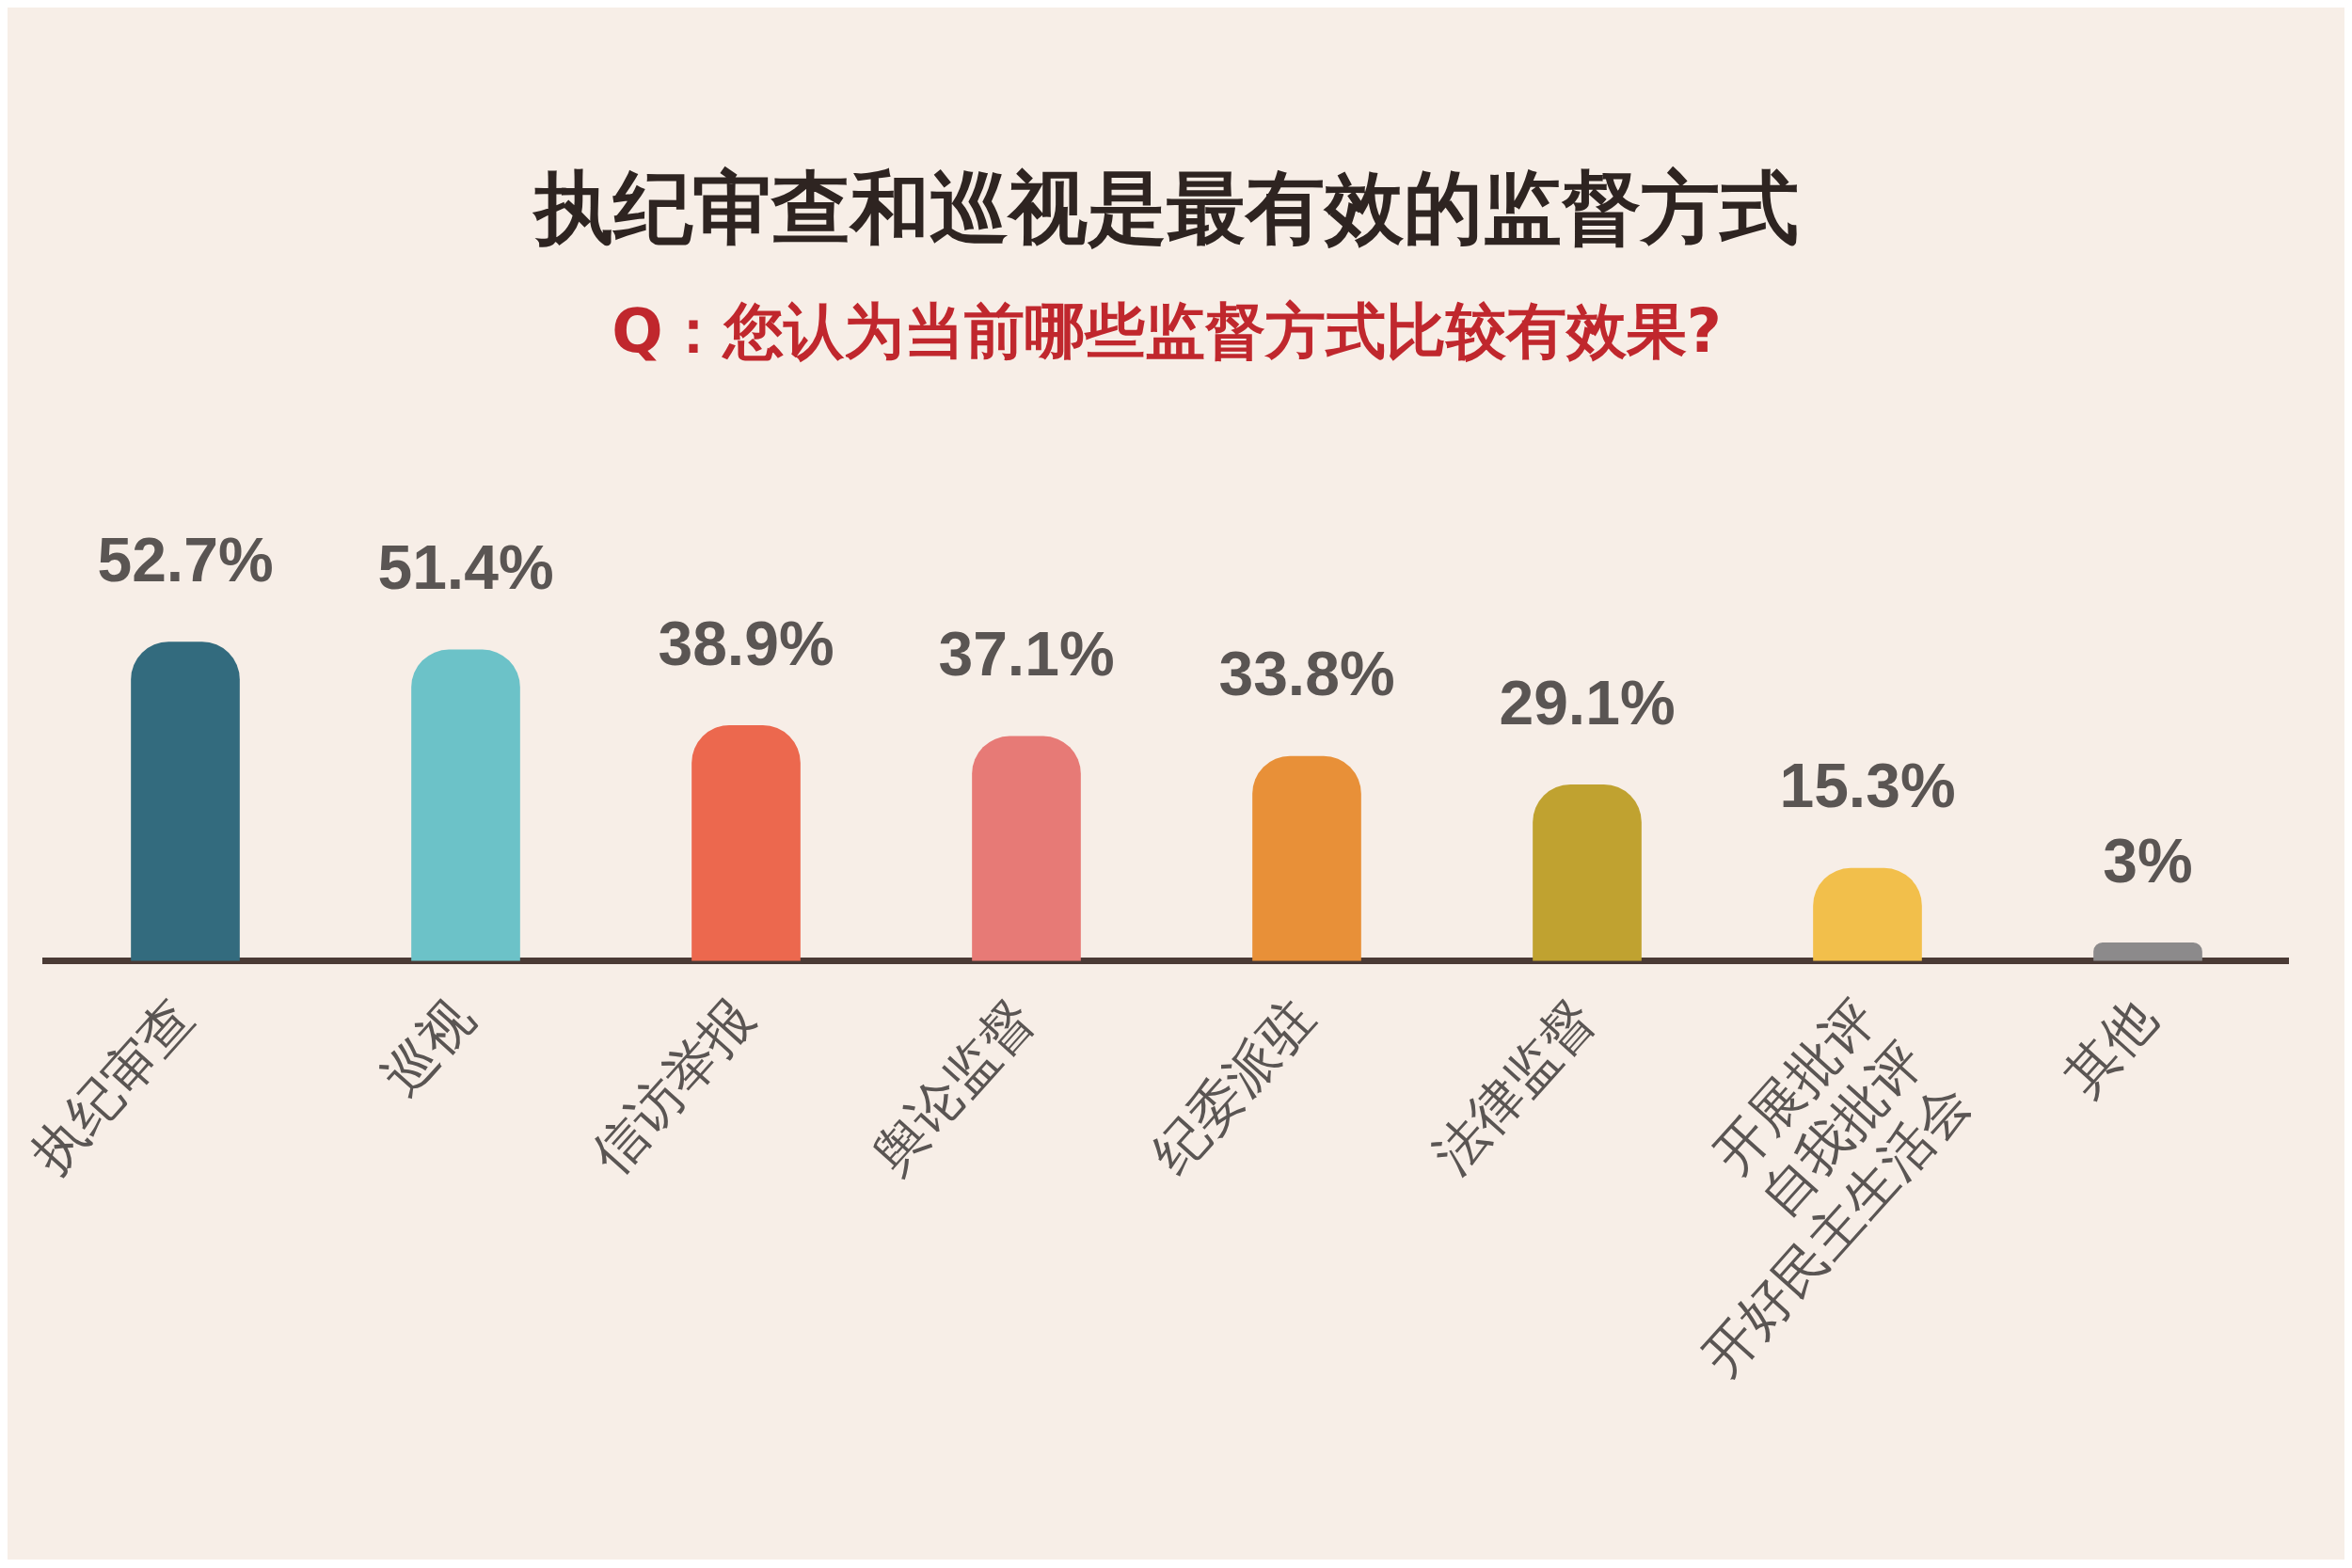  I want to click on x-tick-label: 开展批评 自我批评 开好民主生活会, so click(1835, 1187).